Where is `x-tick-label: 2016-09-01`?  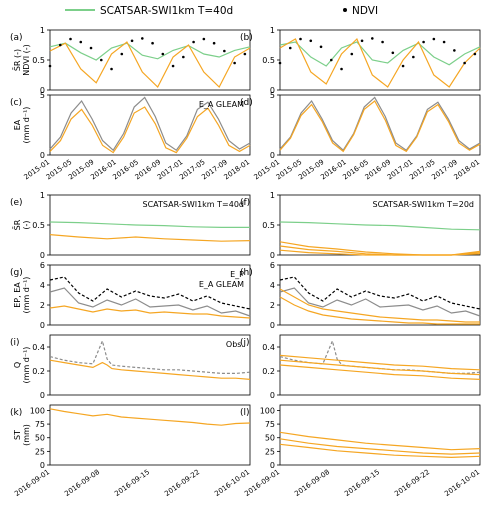 x-tick-label: 2016-09-01 is located at coordinates (32, 483).